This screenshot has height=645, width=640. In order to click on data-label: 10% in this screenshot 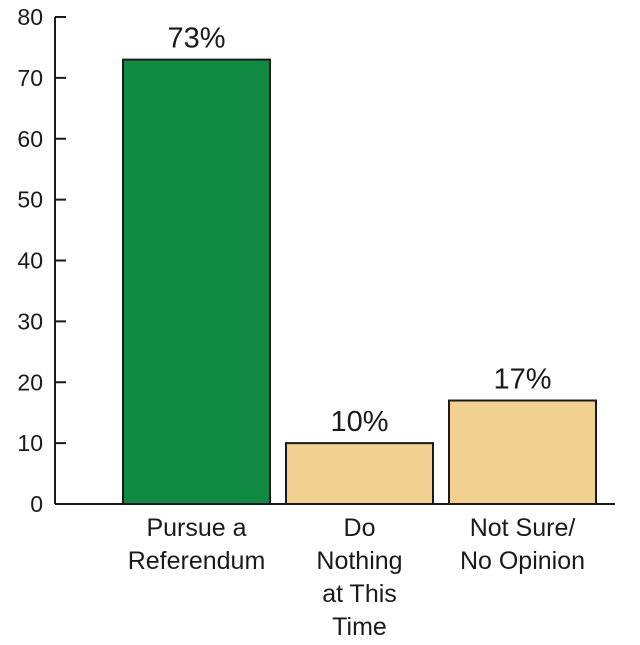, I will do `click(359, 422)`.